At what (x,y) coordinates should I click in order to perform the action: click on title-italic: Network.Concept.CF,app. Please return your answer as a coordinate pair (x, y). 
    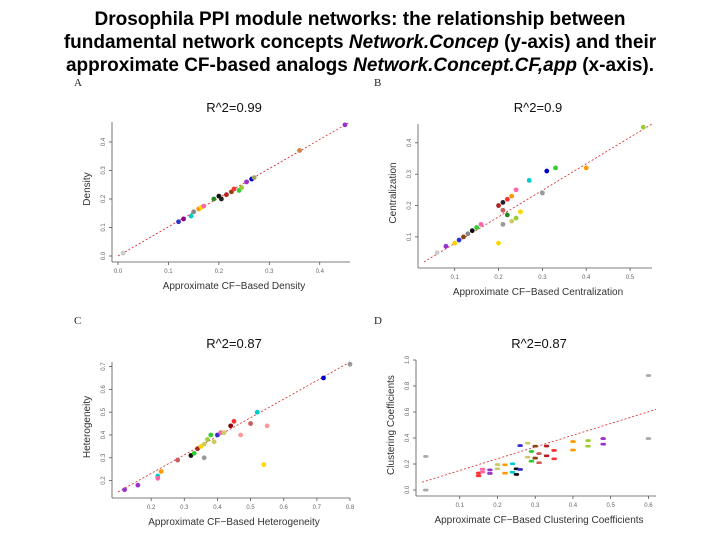
    Looking at the image, I should click on (465, 65).